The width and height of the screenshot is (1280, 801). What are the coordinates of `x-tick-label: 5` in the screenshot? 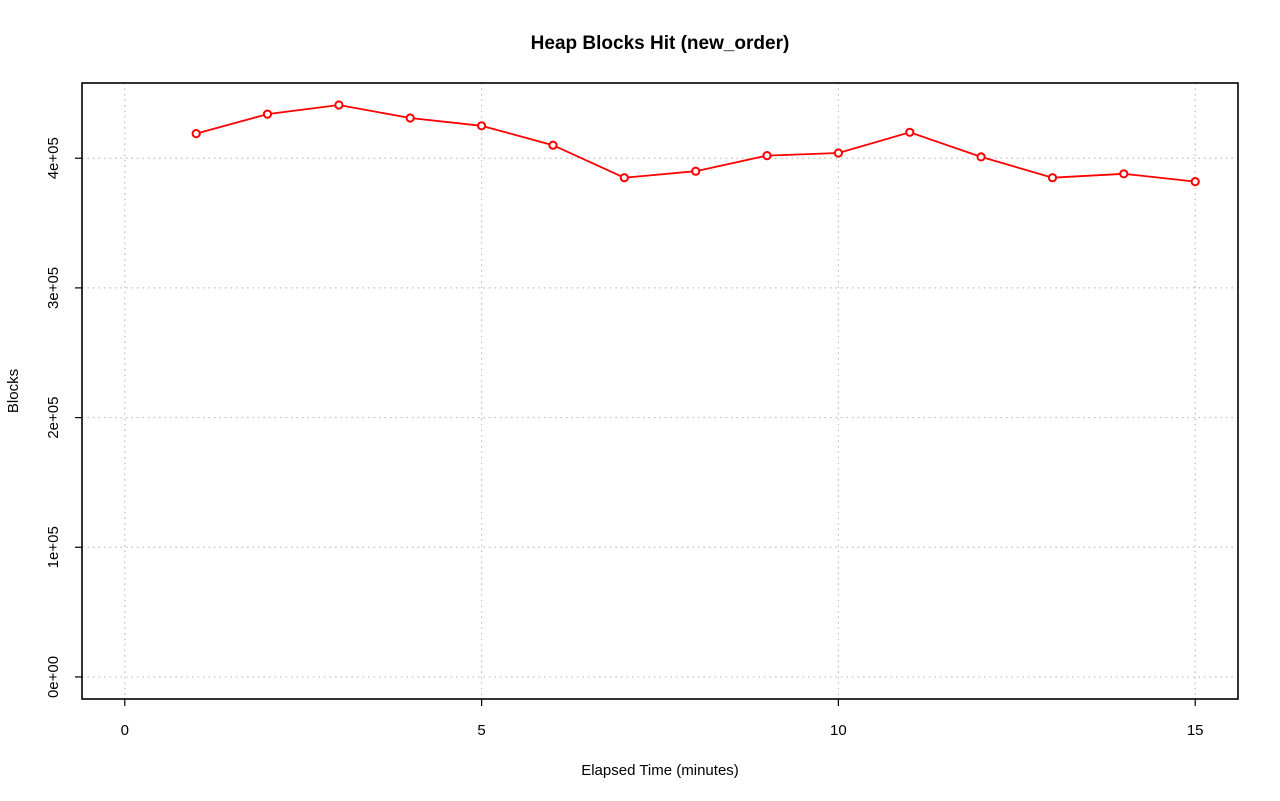 It's located at (481, 730).